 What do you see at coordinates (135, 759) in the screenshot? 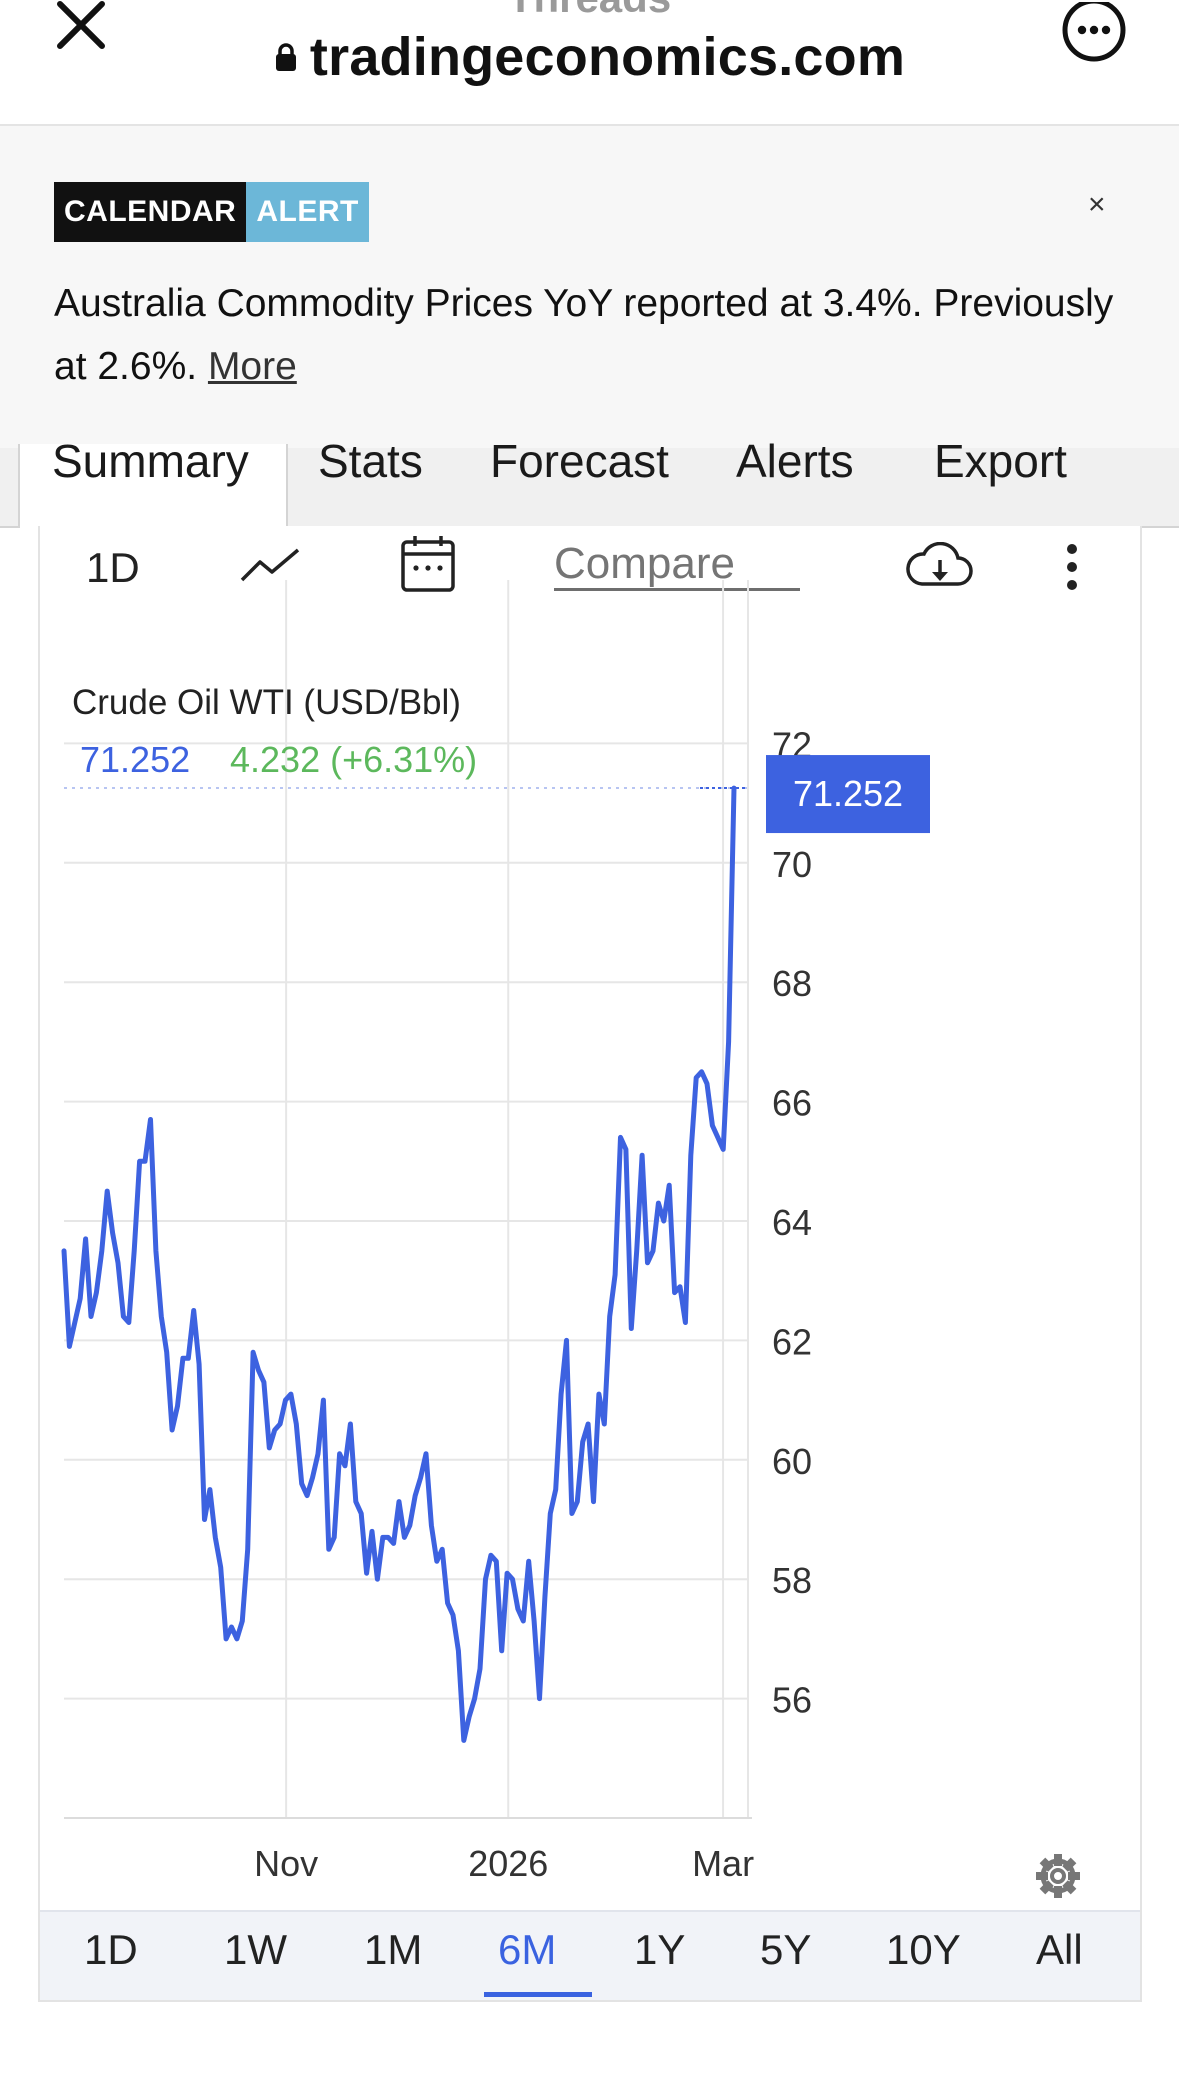
I see `last-value: 71.252` at bounding box center [135, 759].